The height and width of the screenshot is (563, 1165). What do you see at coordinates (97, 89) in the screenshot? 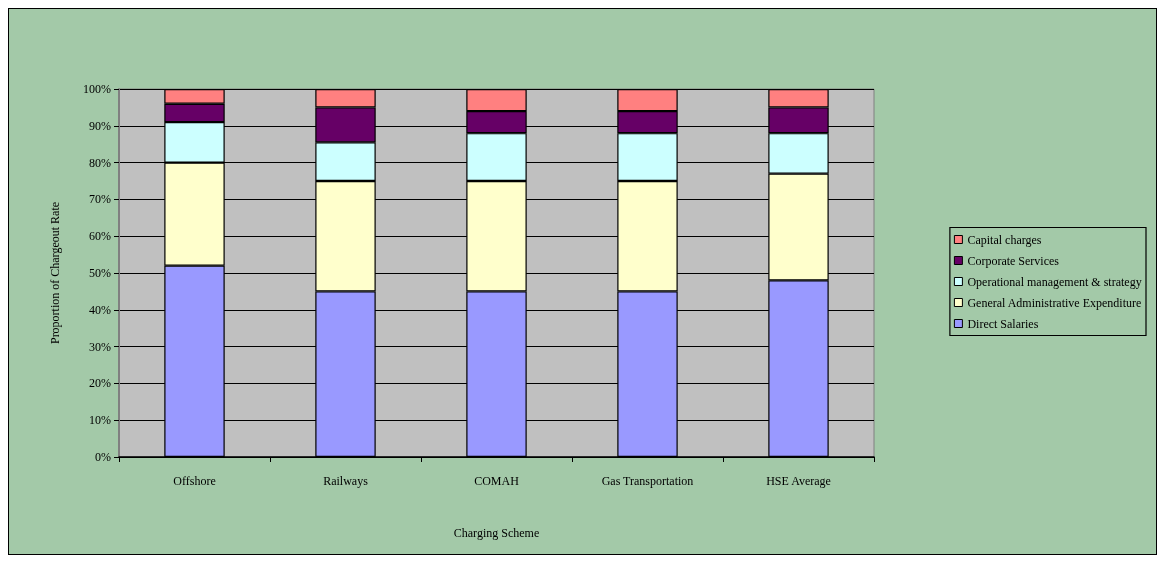
I see `y-tick-label: 100%` at bounding box center [97, 89].